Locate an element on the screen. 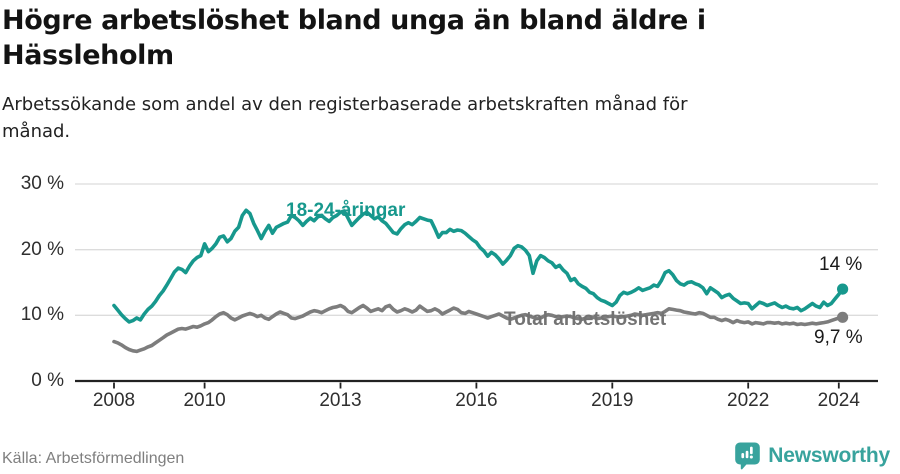  brand-name-text: Newsworthy is located at coordinates (829, 455).